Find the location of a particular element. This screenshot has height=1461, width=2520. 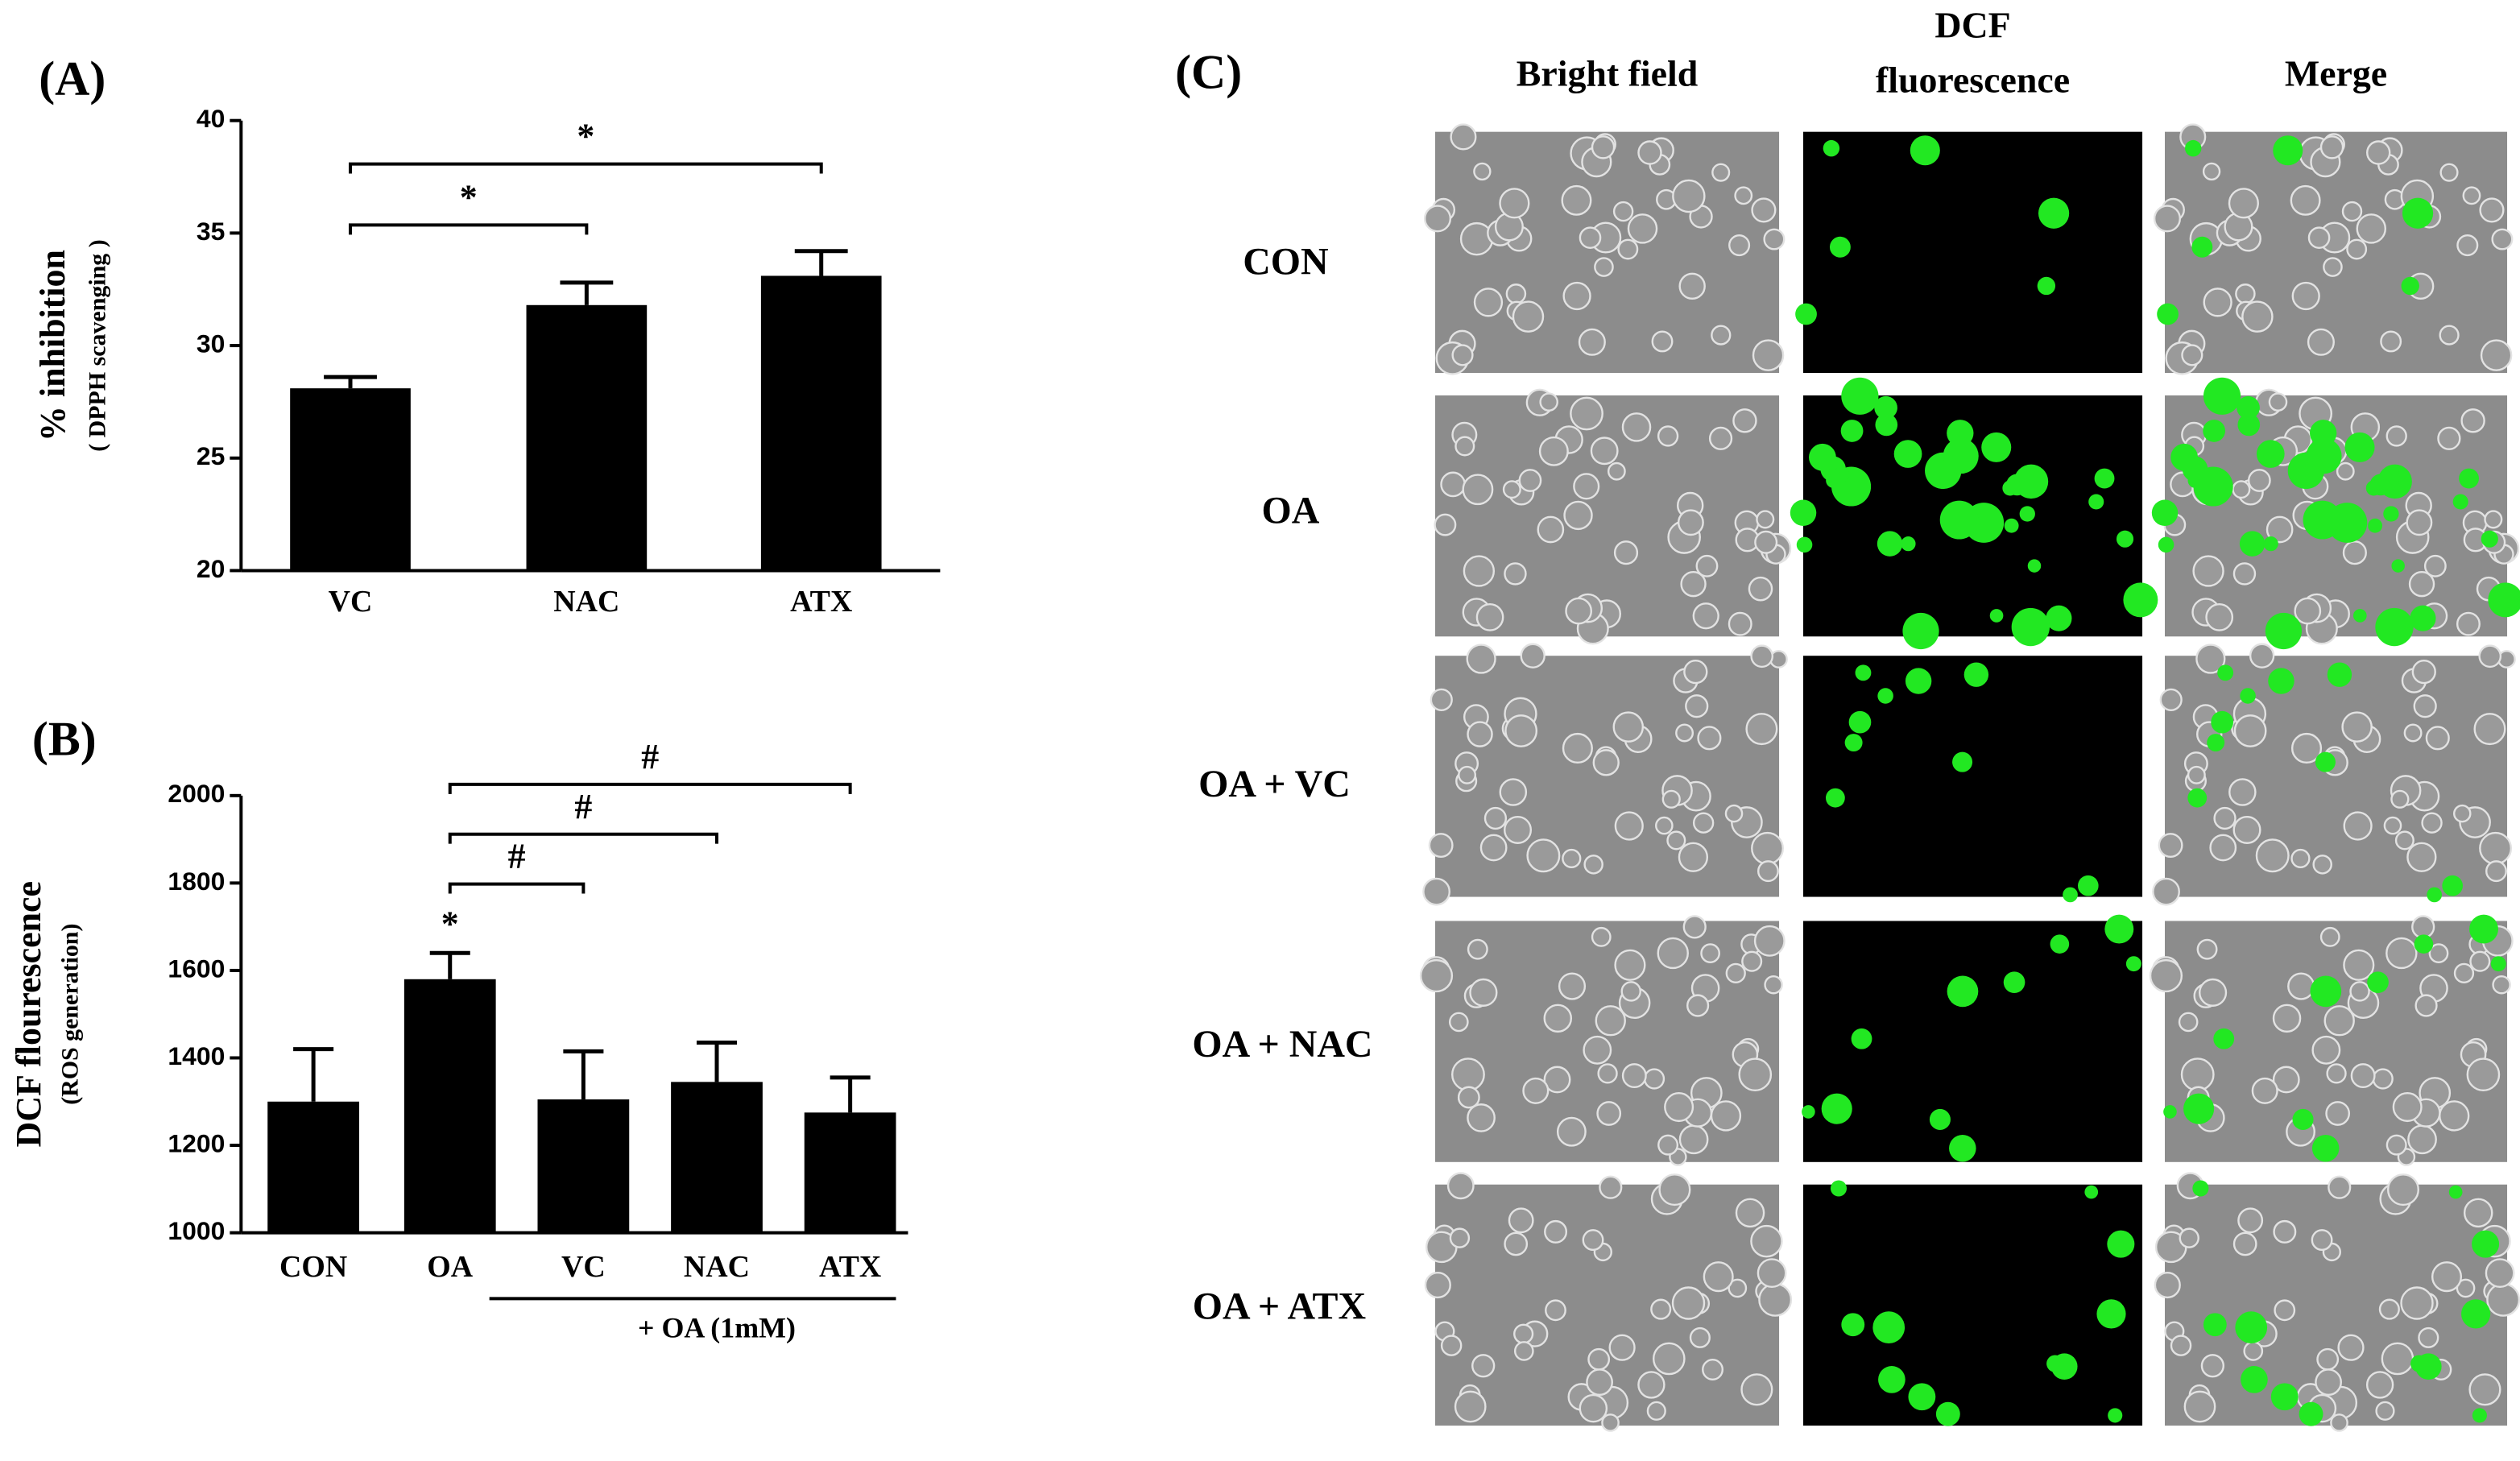

significance-mark: # is located at coordinates (583, 807).